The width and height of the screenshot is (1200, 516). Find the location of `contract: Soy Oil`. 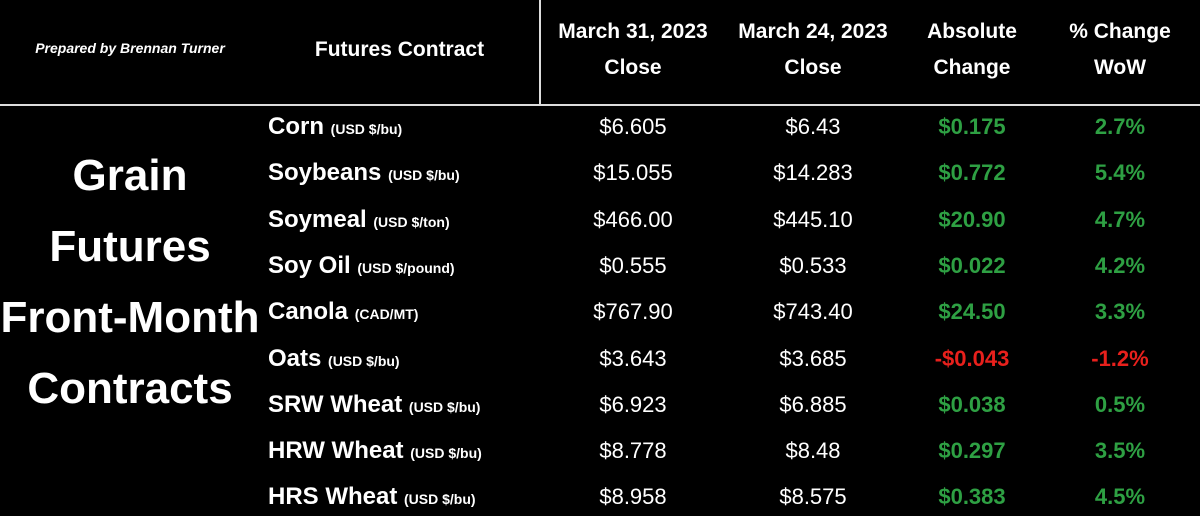

contract: Soy Oil is located at coordinates (309, 265).